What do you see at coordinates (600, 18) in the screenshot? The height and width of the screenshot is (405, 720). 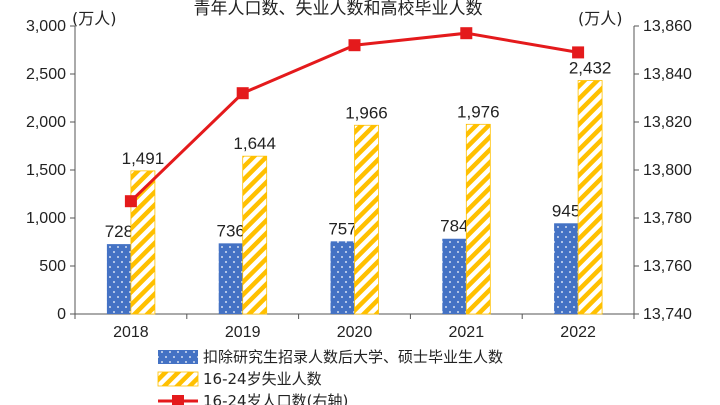 I see `right-axis-unit: (万人)` at bounding box center [600, 18].